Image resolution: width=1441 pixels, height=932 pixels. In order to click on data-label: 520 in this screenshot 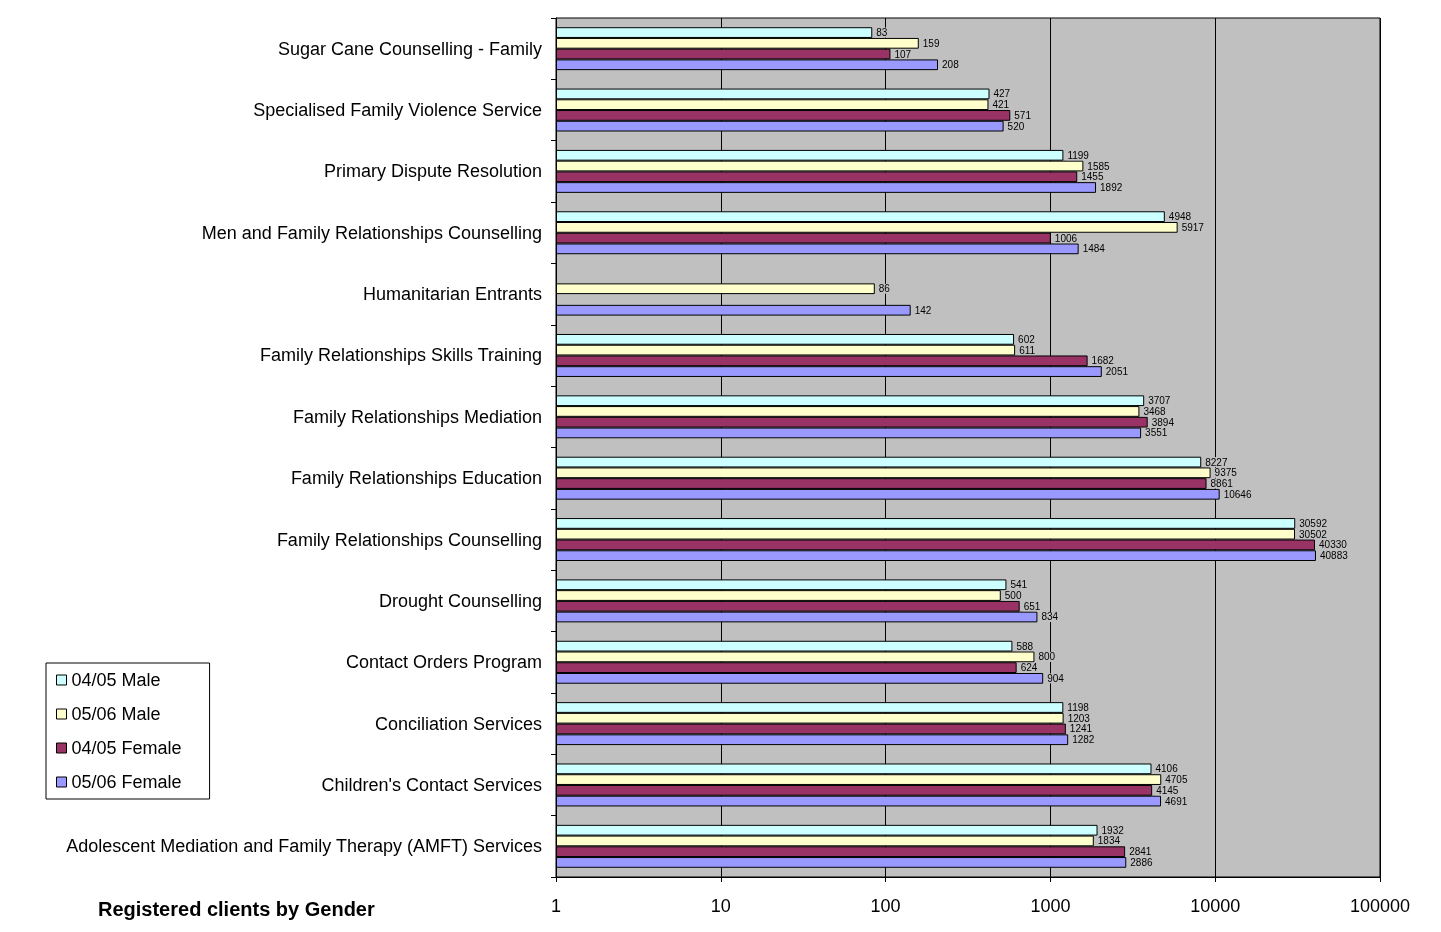, I will do `click(1016, 126)`.